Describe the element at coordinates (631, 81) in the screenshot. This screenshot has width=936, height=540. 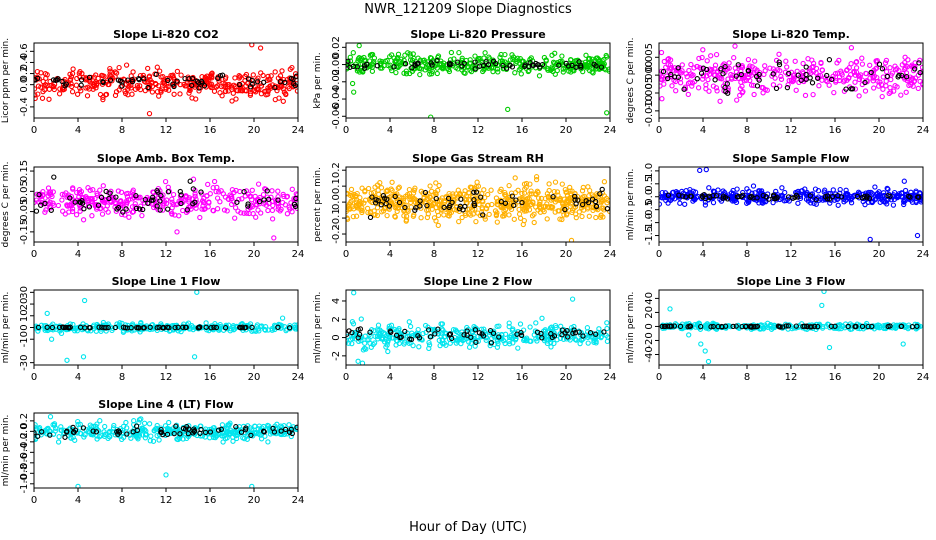
I see `y-axis-label: degrees C per min.` at that location.